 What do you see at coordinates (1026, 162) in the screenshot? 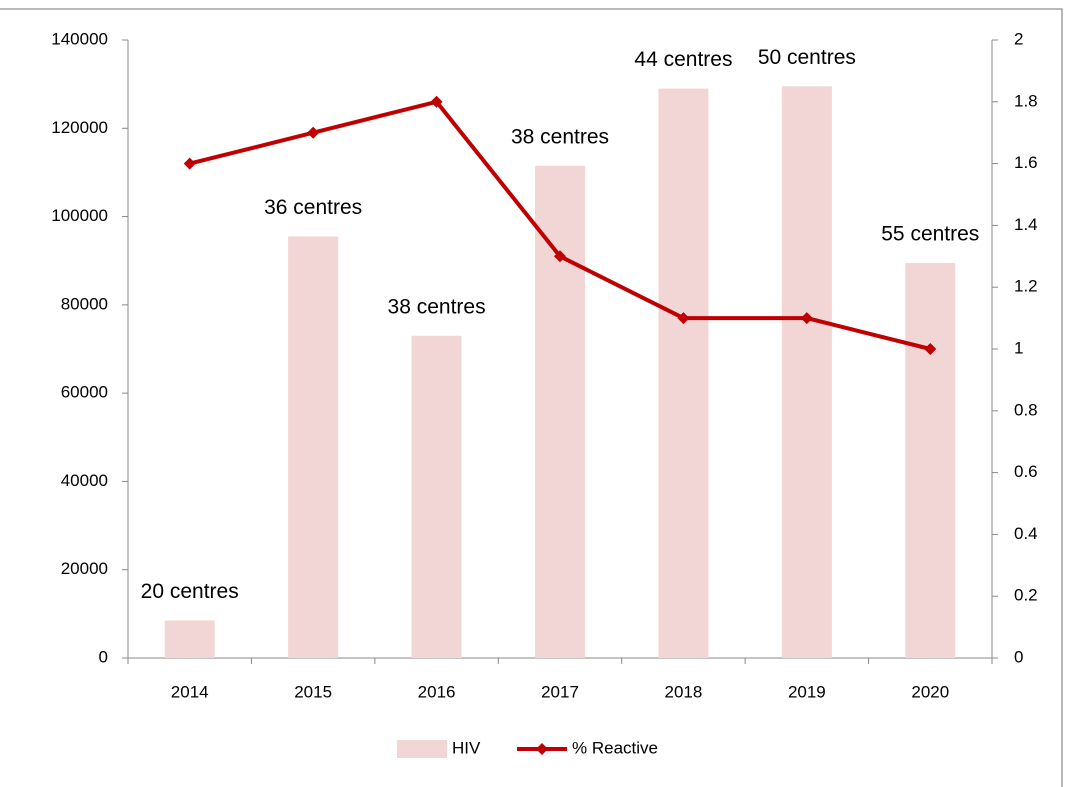
I see `y2-tick-label: 1.6` at bounding box center [1026, 162].